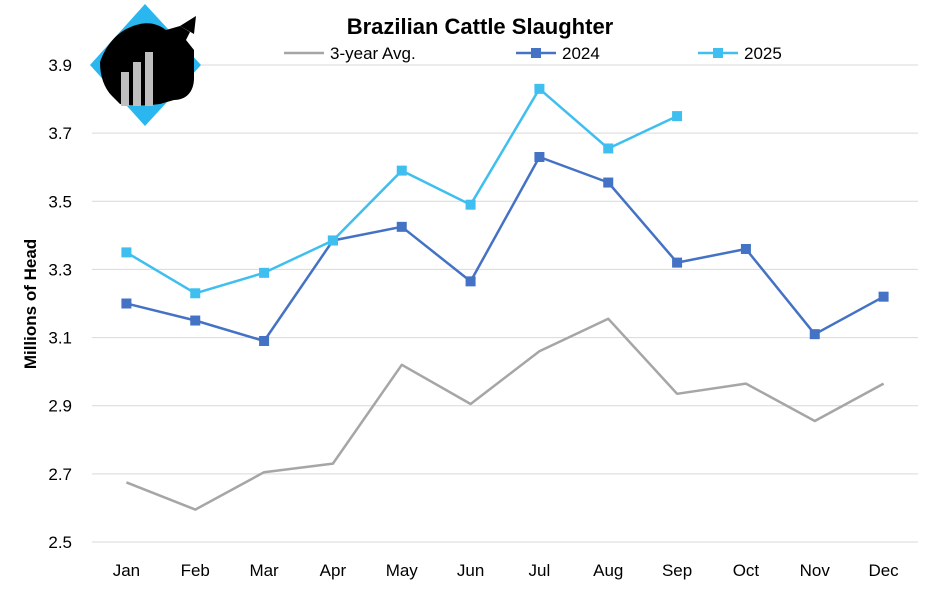  I want to click on x-tick-label: May, so click(402, 570).